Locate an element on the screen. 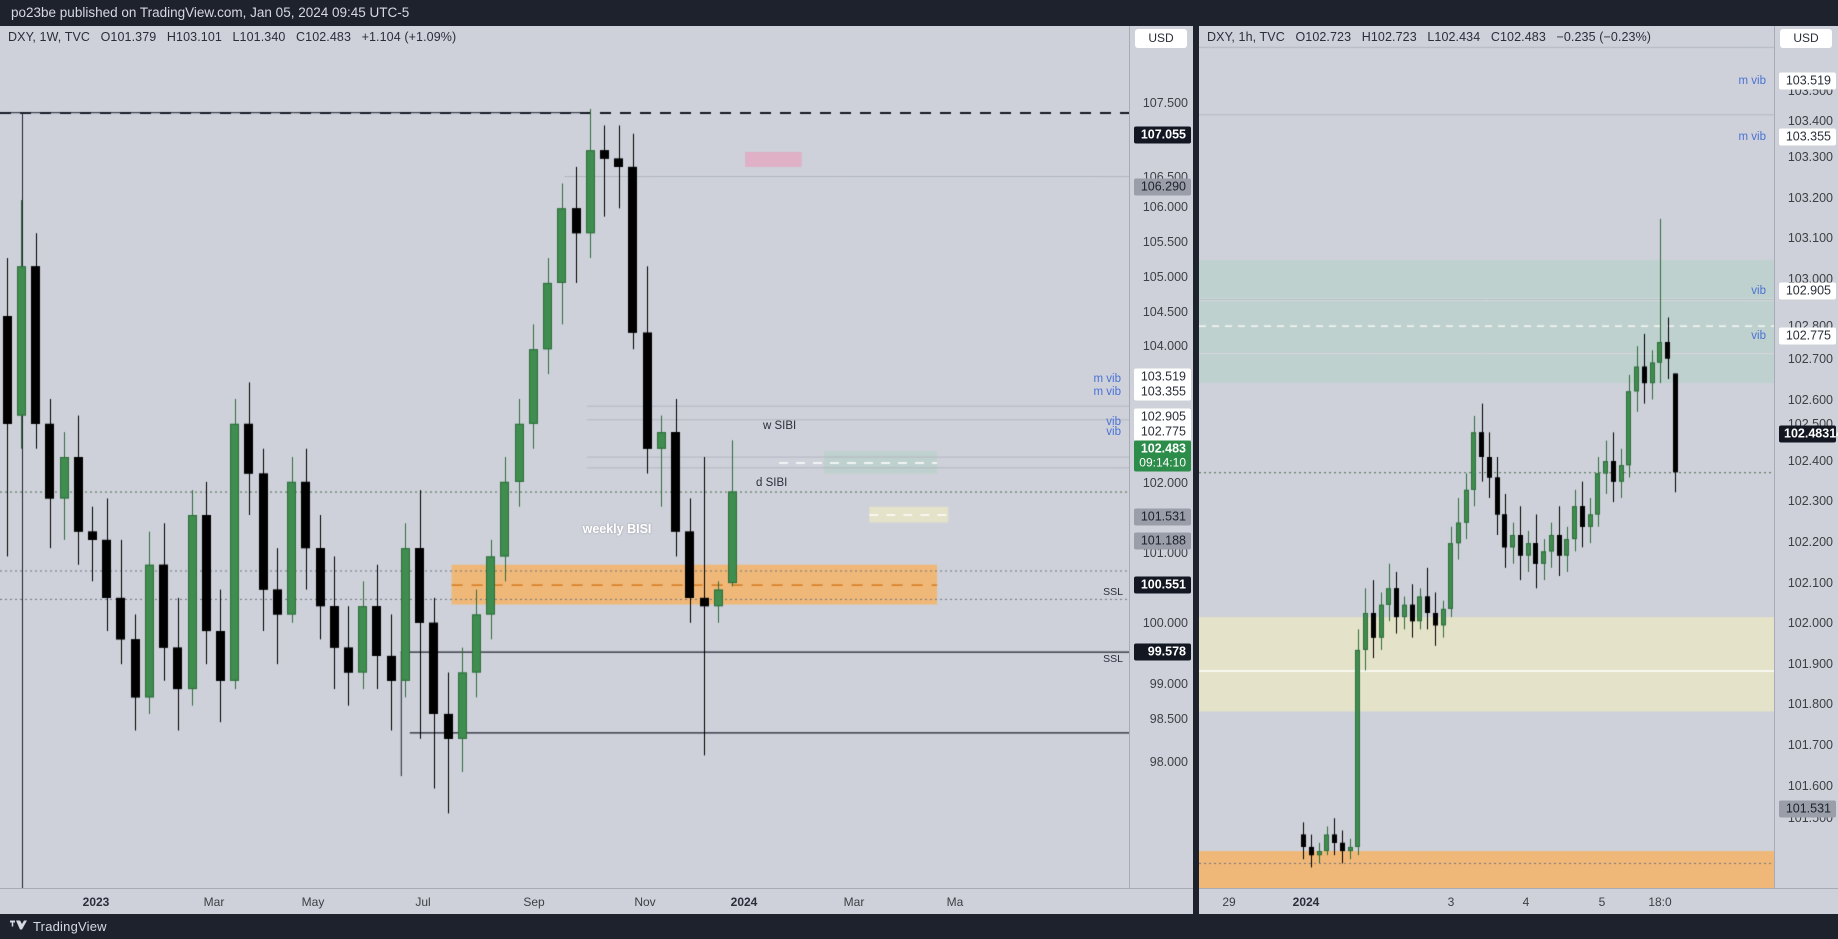 This screenshot has width=1838, height=939. legend-change: +1.104 (+1.09%) is located at coordinates (409, 37).